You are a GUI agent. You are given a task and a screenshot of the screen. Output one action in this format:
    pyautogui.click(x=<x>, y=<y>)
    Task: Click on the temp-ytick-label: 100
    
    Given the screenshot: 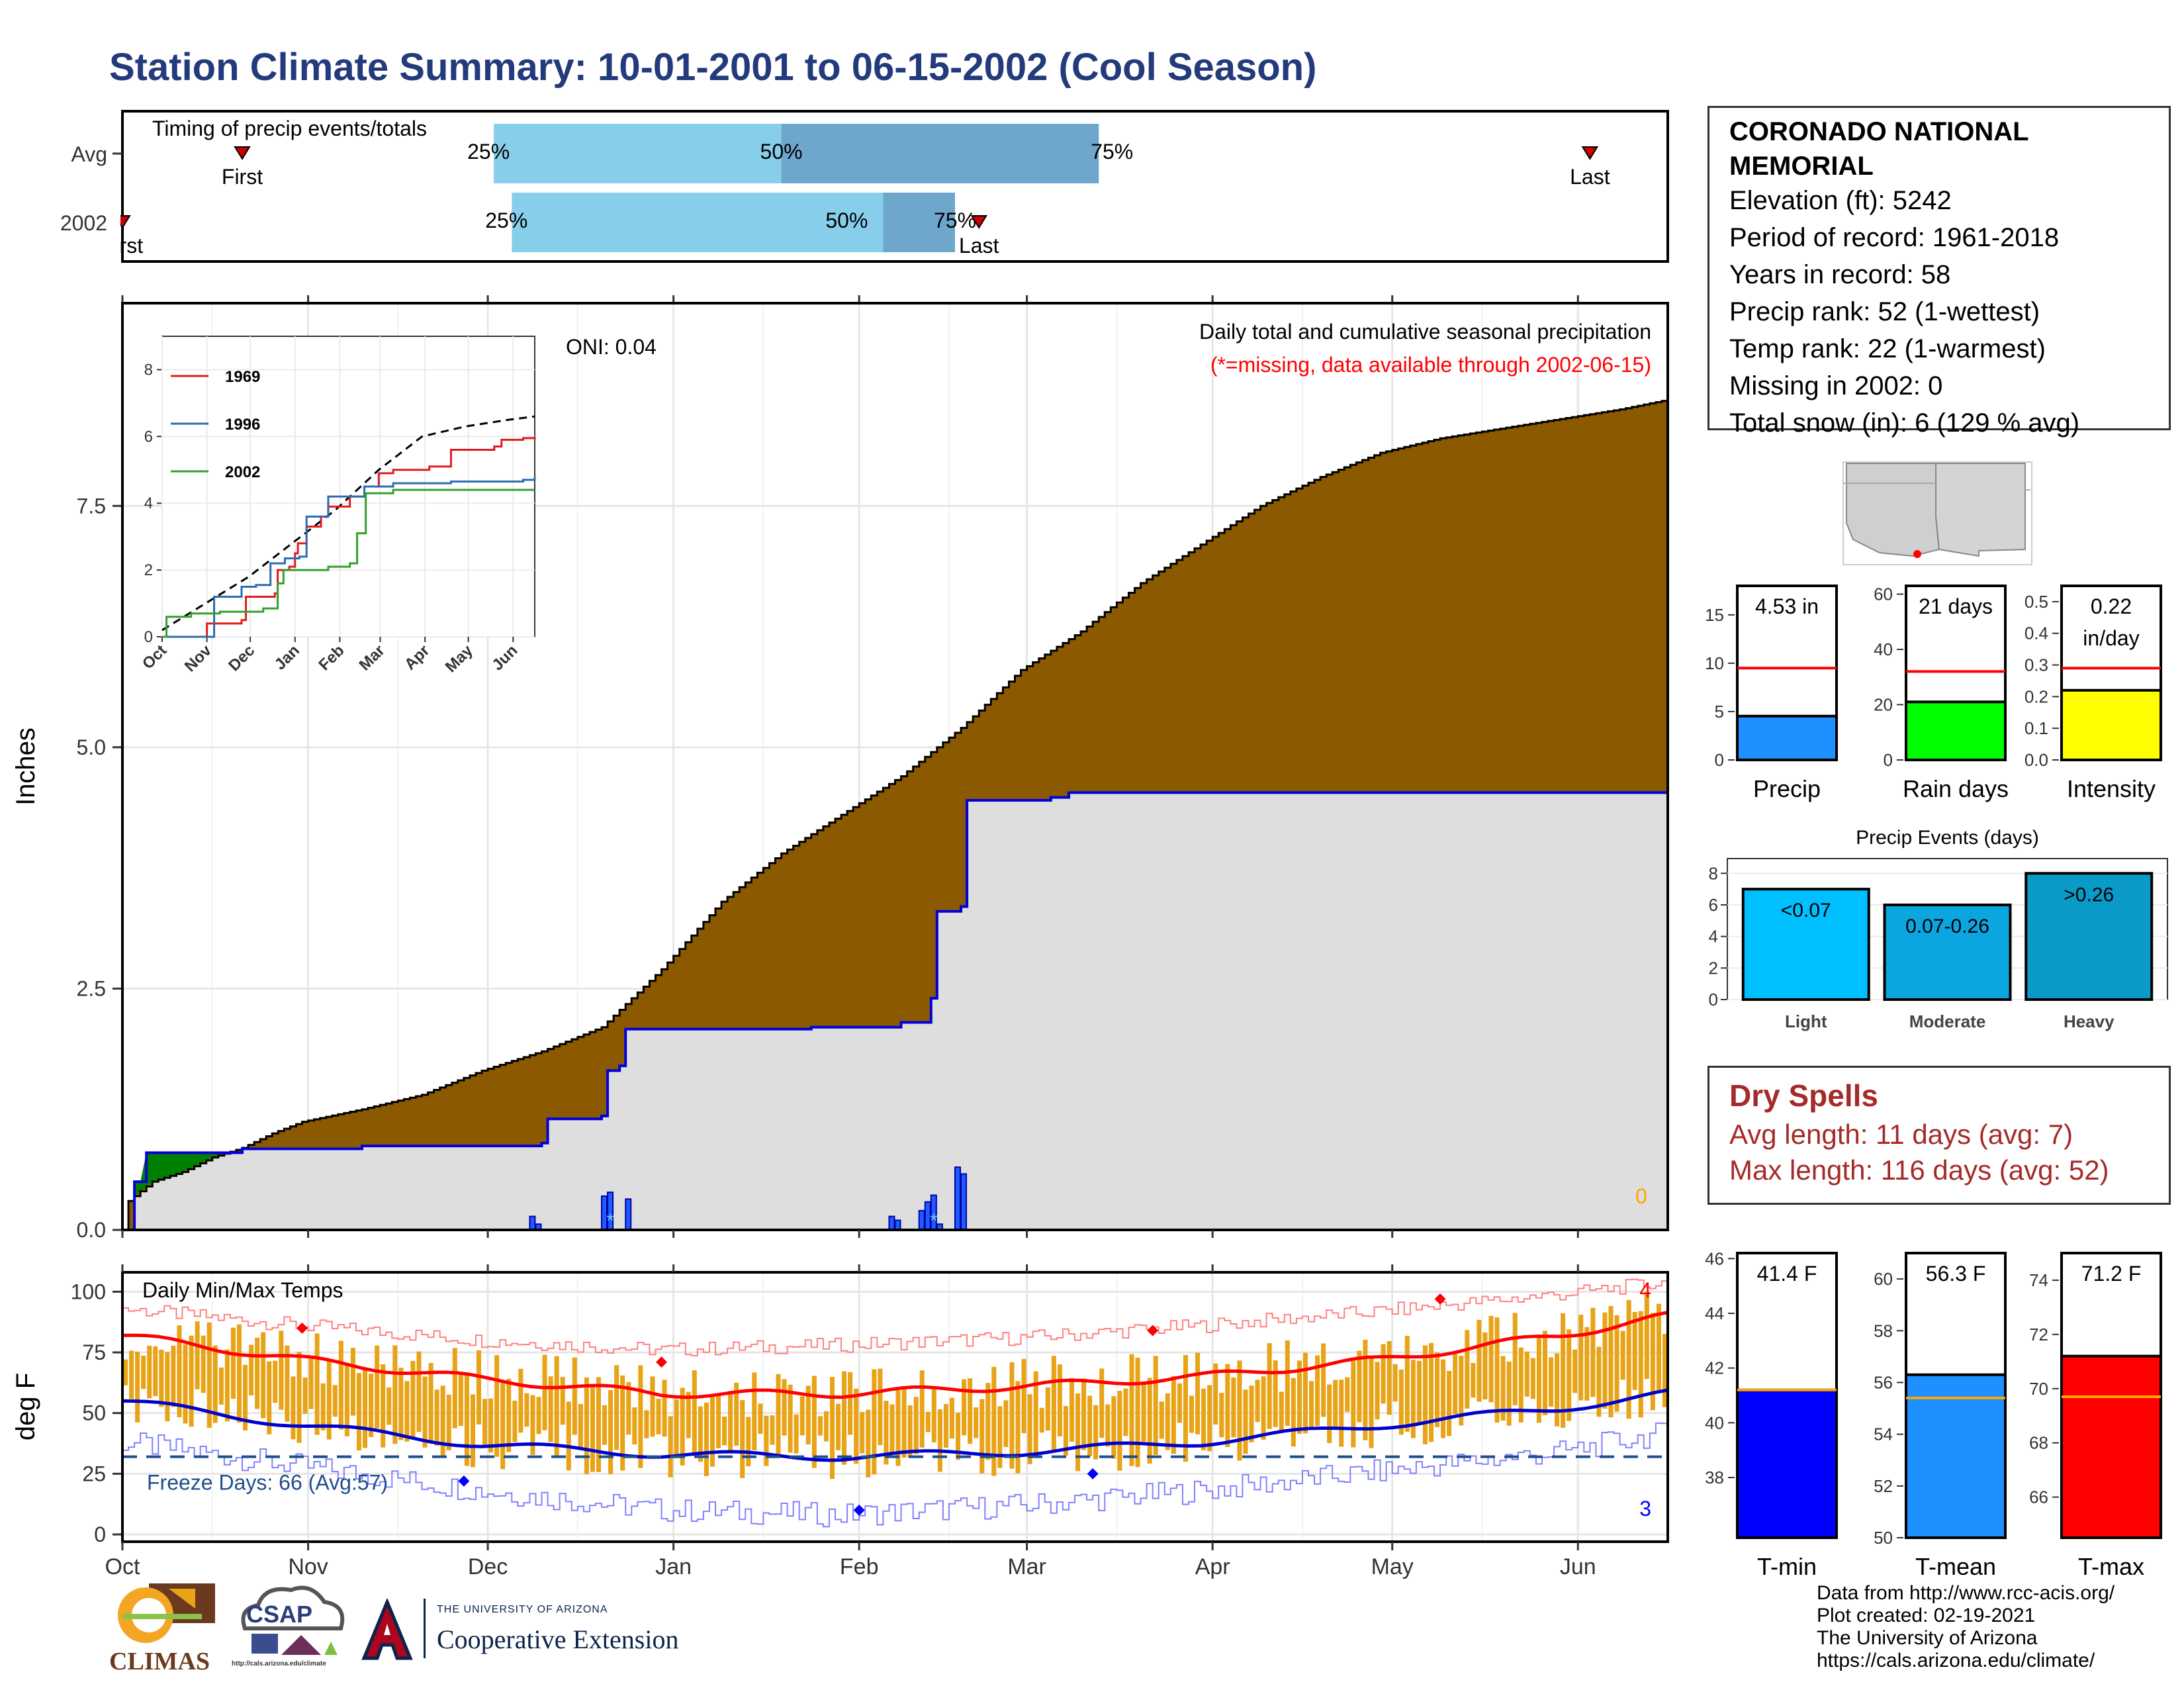 What is the action you would take?
    pyautogui.click(x=88, y=1291)
    